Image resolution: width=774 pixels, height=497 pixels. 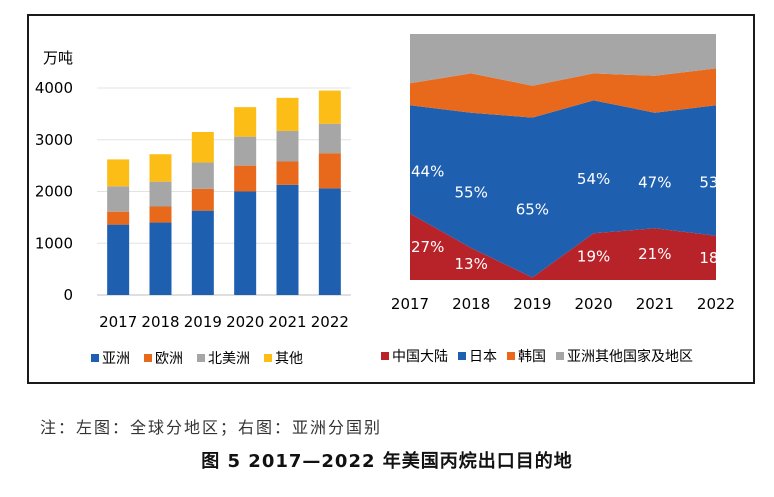 I want to click on legend-label: 亚洲其他国家及地区, so click(x=630, y=356).